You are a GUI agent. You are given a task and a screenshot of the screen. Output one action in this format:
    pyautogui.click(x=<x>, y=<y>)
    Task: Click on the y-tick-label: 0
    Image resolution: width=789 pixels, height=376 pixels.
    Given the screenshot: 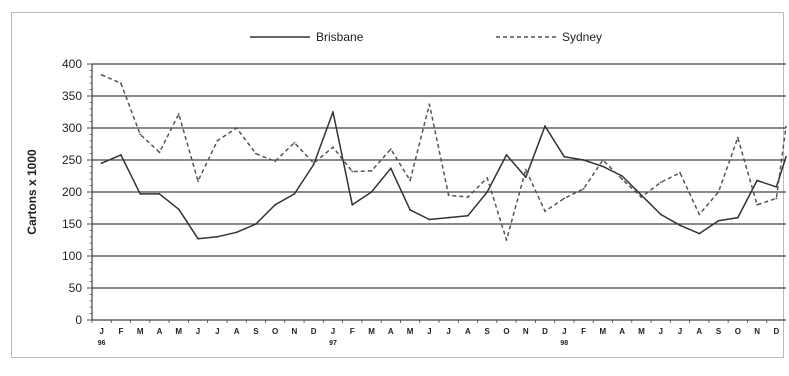 What is the action you would take?
    pyautogui.click(x=78, y=320)
    